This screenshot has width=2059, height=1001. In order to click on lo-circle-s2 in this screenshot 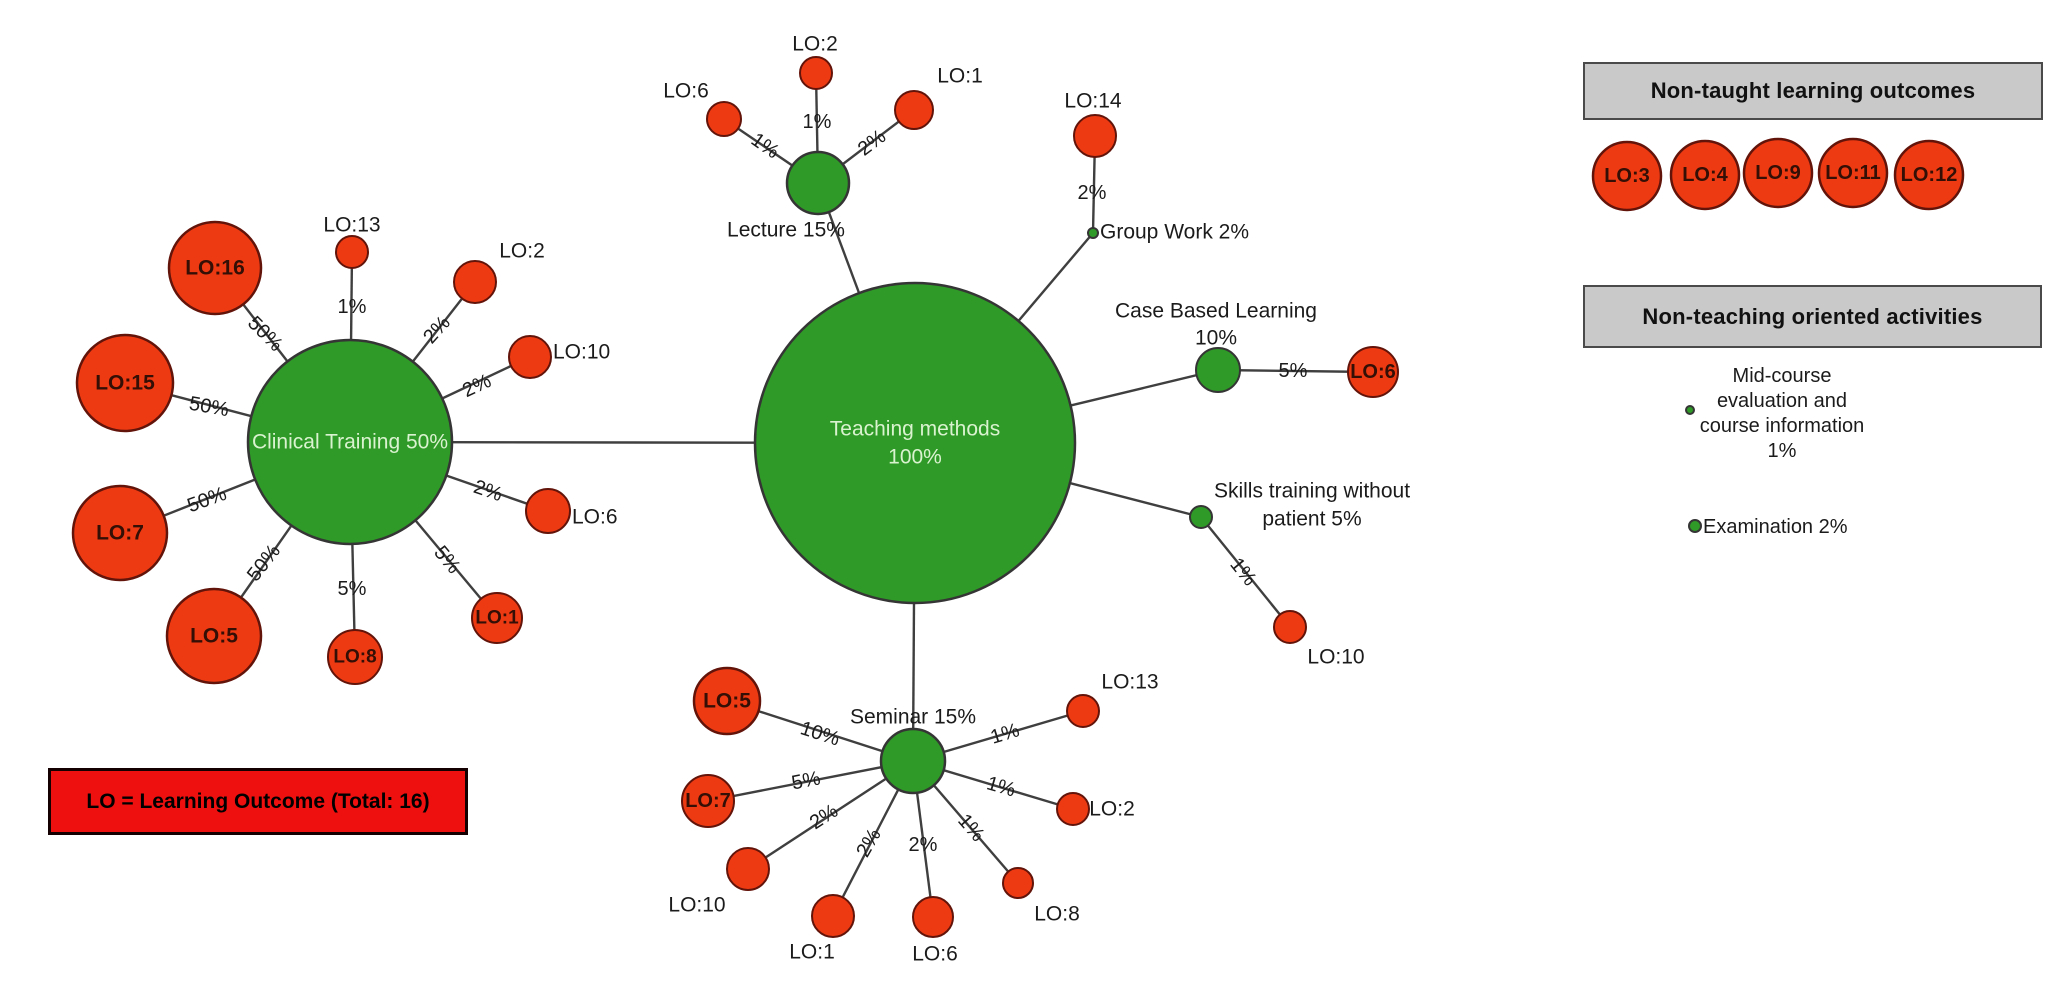, I will do `click(1073, 809)`.